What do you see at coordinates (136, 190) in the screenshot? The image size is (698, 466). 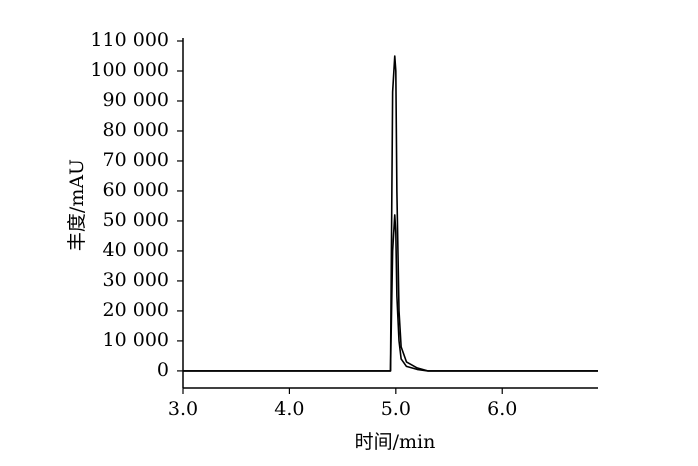 I see `y-tick-label: 60 000` at bounding box center [136, 190].